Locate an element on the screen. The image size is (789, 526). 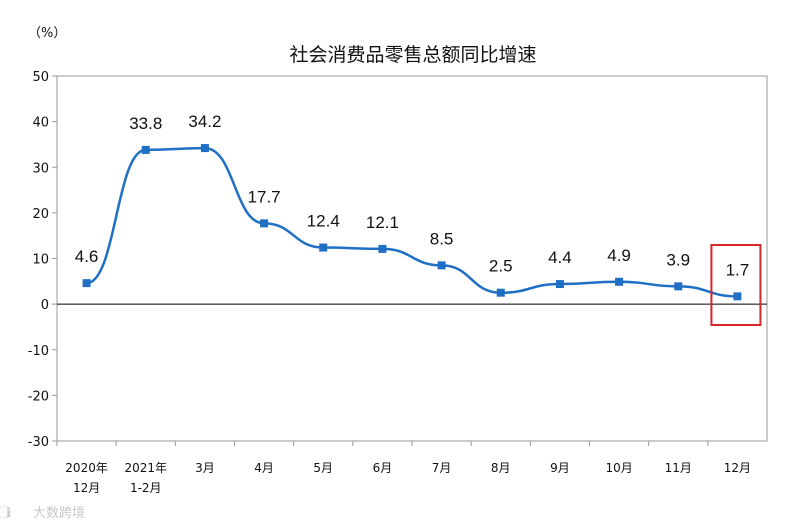
x-tick-label: 1-2月 is located at coordinates (146, 488).